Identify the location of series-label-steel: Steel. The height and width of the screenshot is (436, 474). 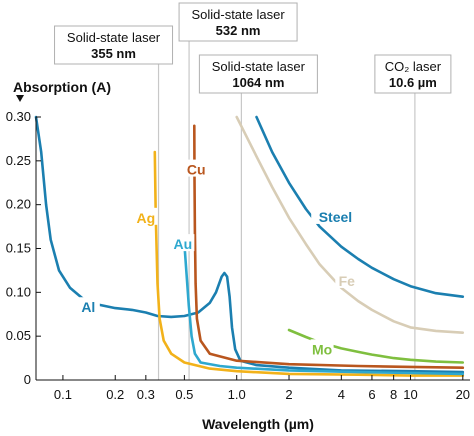
(335, 215).